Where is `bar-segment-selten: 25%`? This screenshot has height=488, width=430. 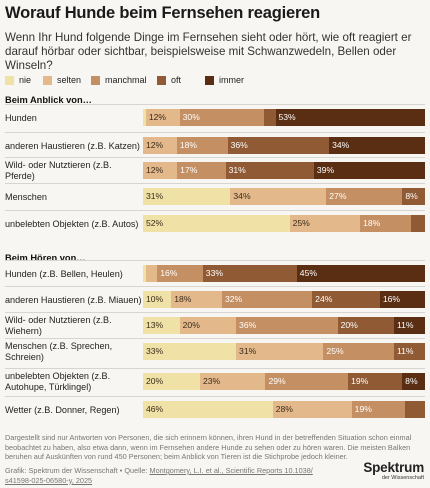 bar-segment-selten: 25% is located at coordinates (325, 223).